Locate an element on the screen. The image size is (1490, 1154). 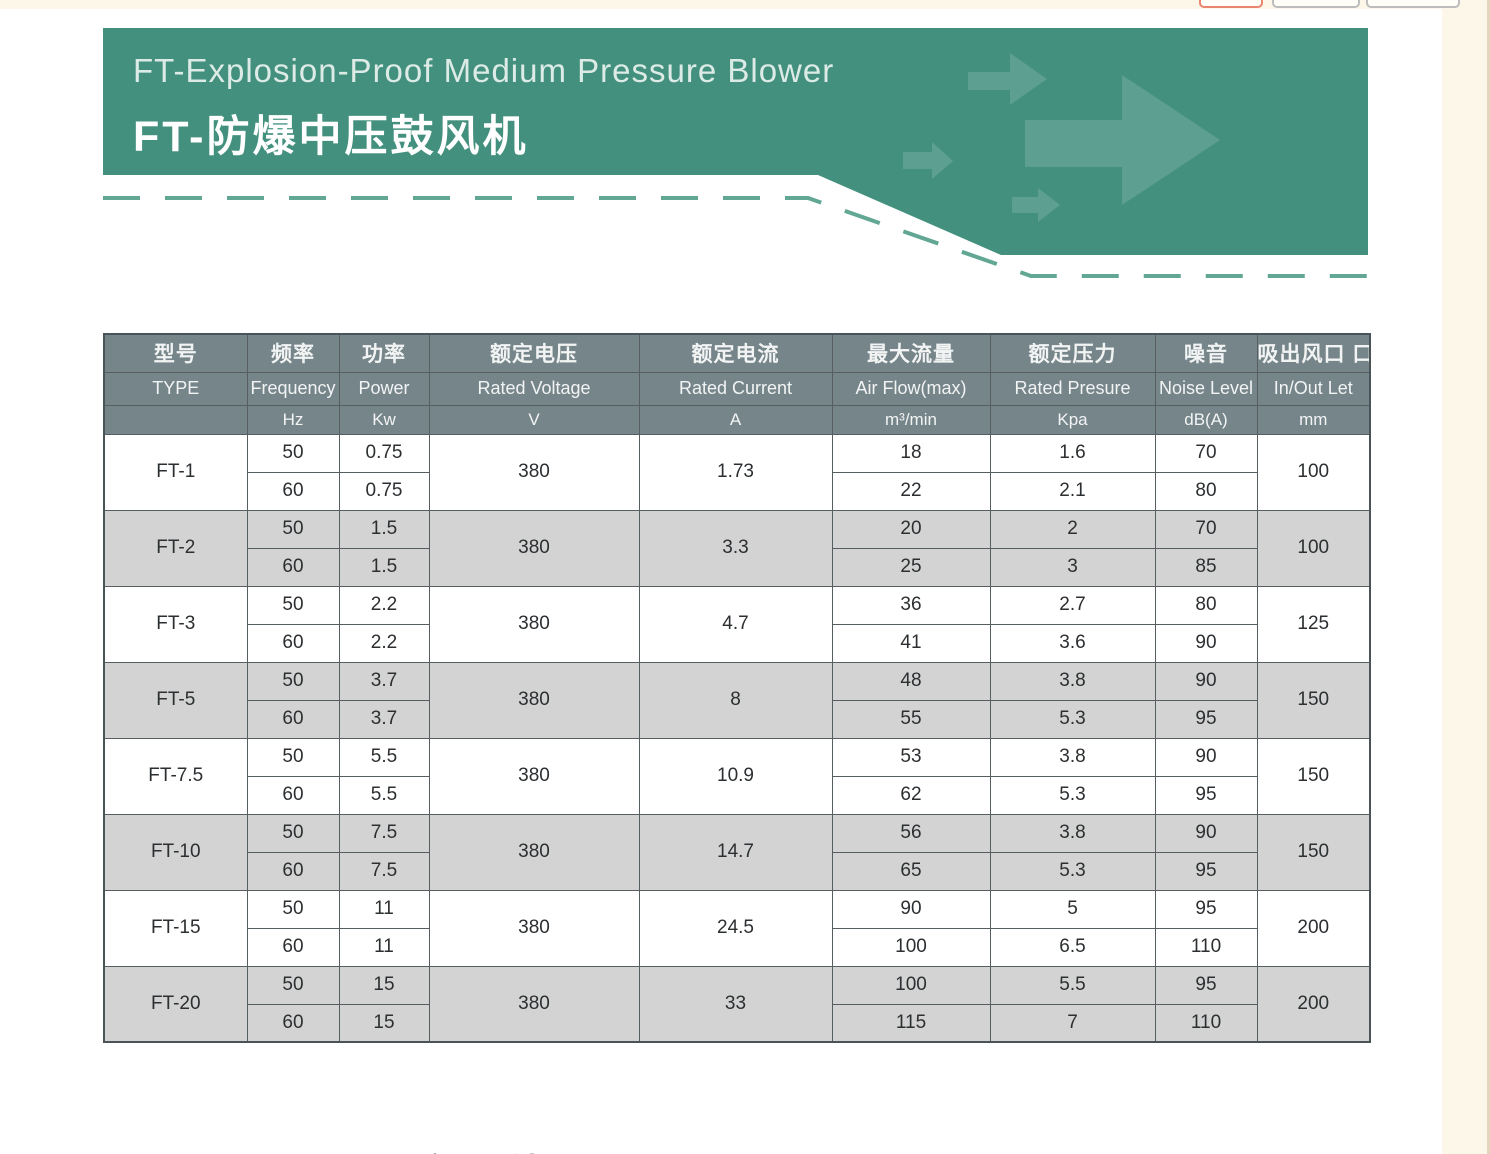
arrow-large-icon is located at coordinates (1122, 140).